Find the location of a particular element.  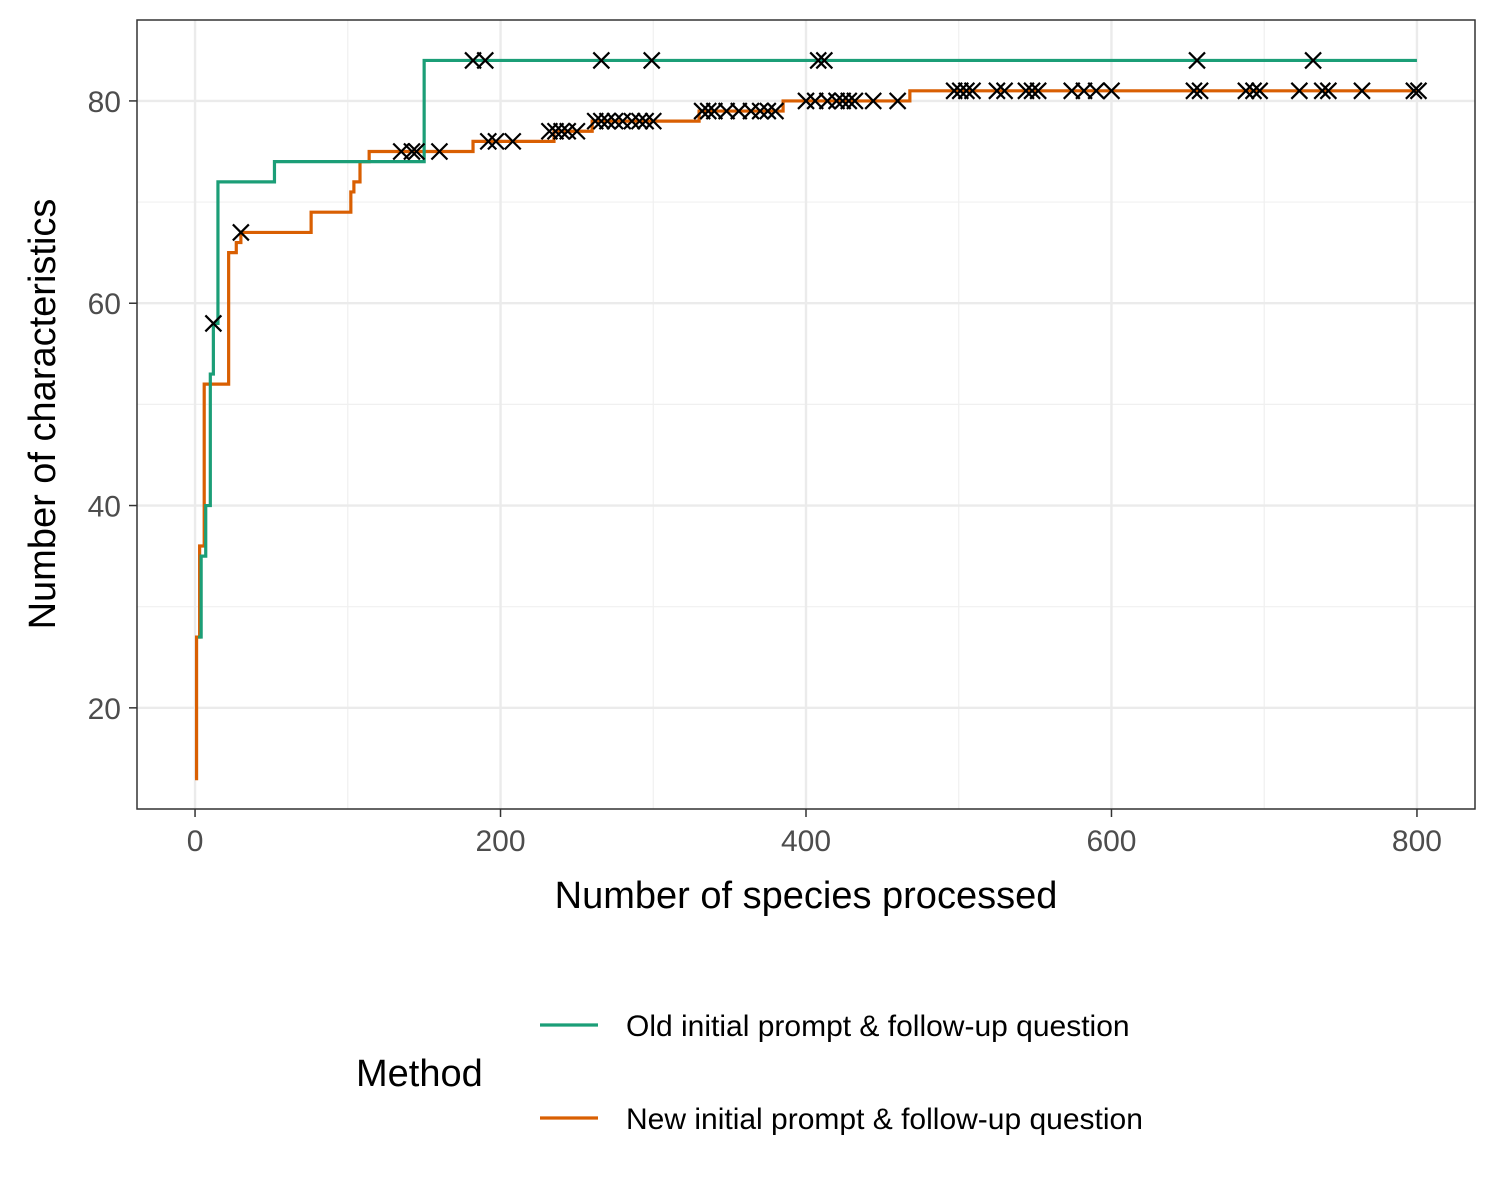

x-tick-label: 800 is located at coordinates (1417, 841).